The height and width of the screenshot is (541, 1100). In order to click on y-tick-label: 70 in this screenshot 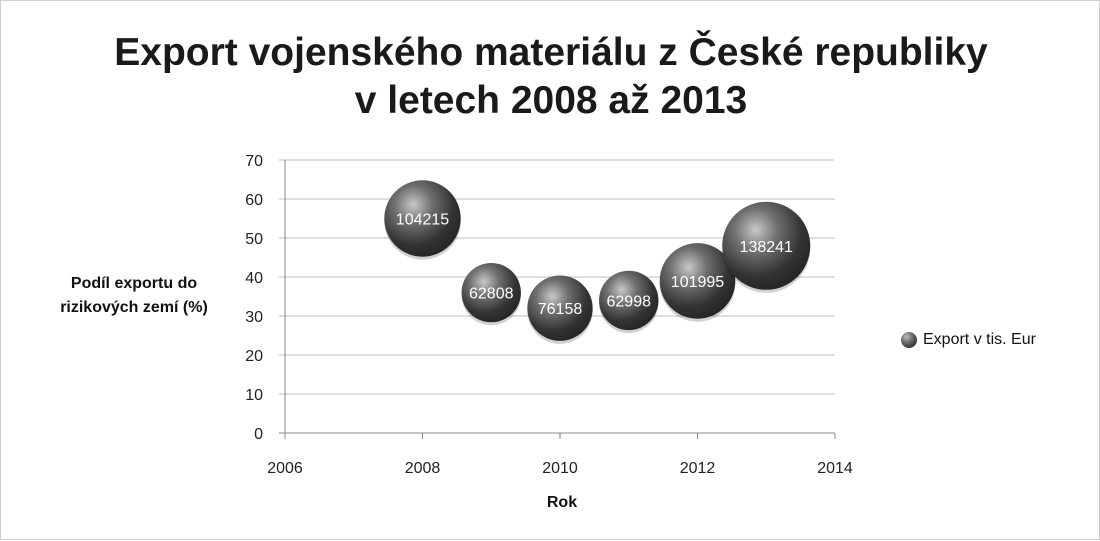, I will do `click(254, 161)`.